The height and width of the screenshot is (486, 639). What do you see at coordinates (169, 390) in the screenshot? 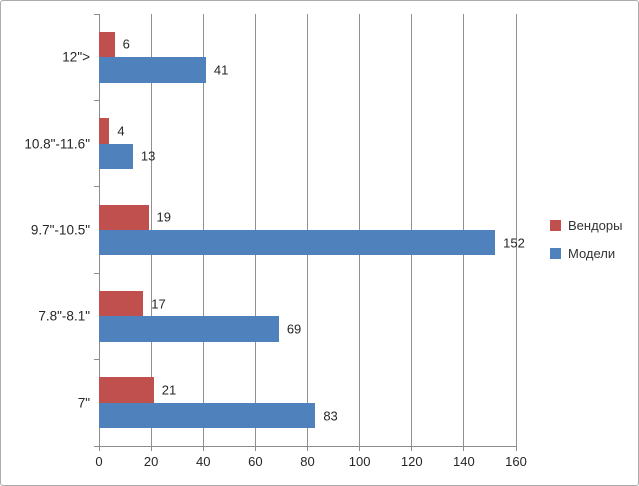
I see `bar-value-label: 21` at bounding box center [169, 390].